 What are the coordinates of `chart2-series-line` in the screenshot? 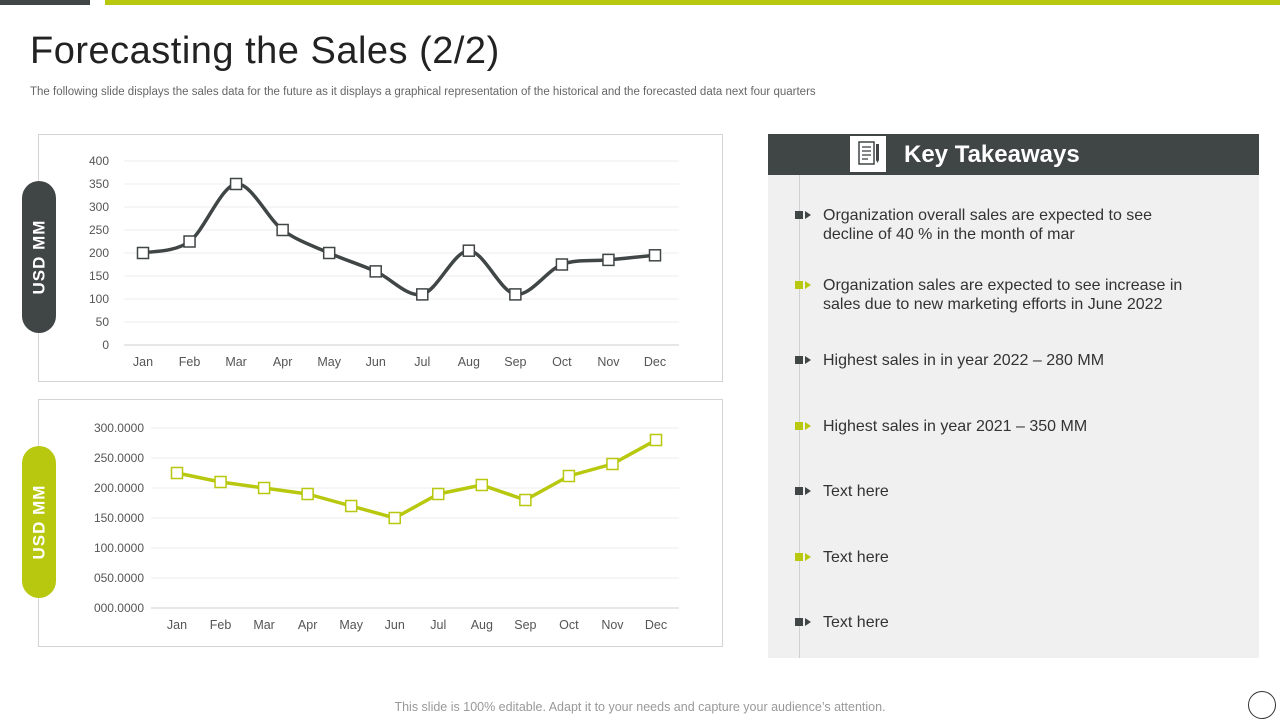 It's located at (416, 479).